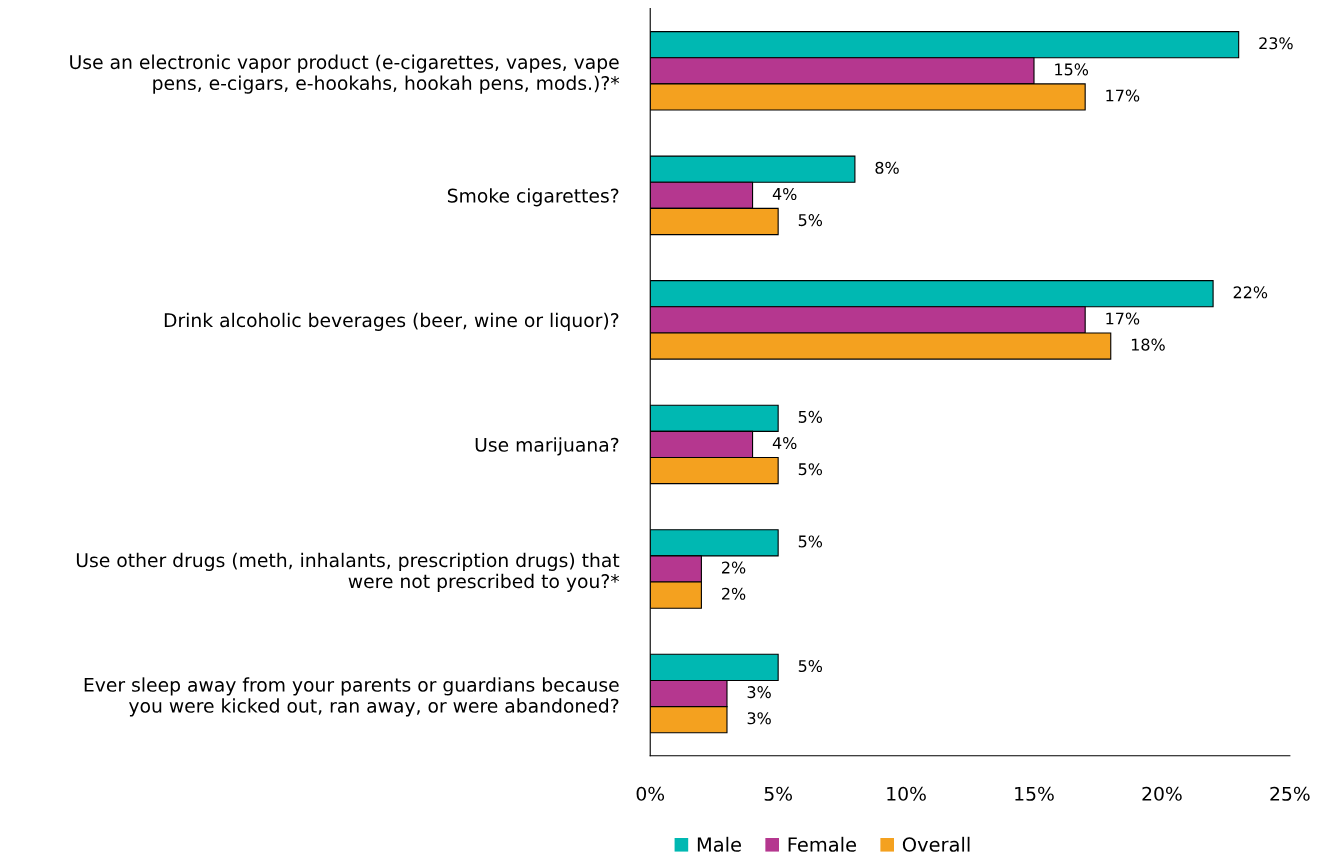 Image resolution: width=1327 pixels, height=854 pixels. What do you see at coordinates (1072, 69) in the screenshot?
I see `data-label: 15%` at bounding box center [1072, 69].